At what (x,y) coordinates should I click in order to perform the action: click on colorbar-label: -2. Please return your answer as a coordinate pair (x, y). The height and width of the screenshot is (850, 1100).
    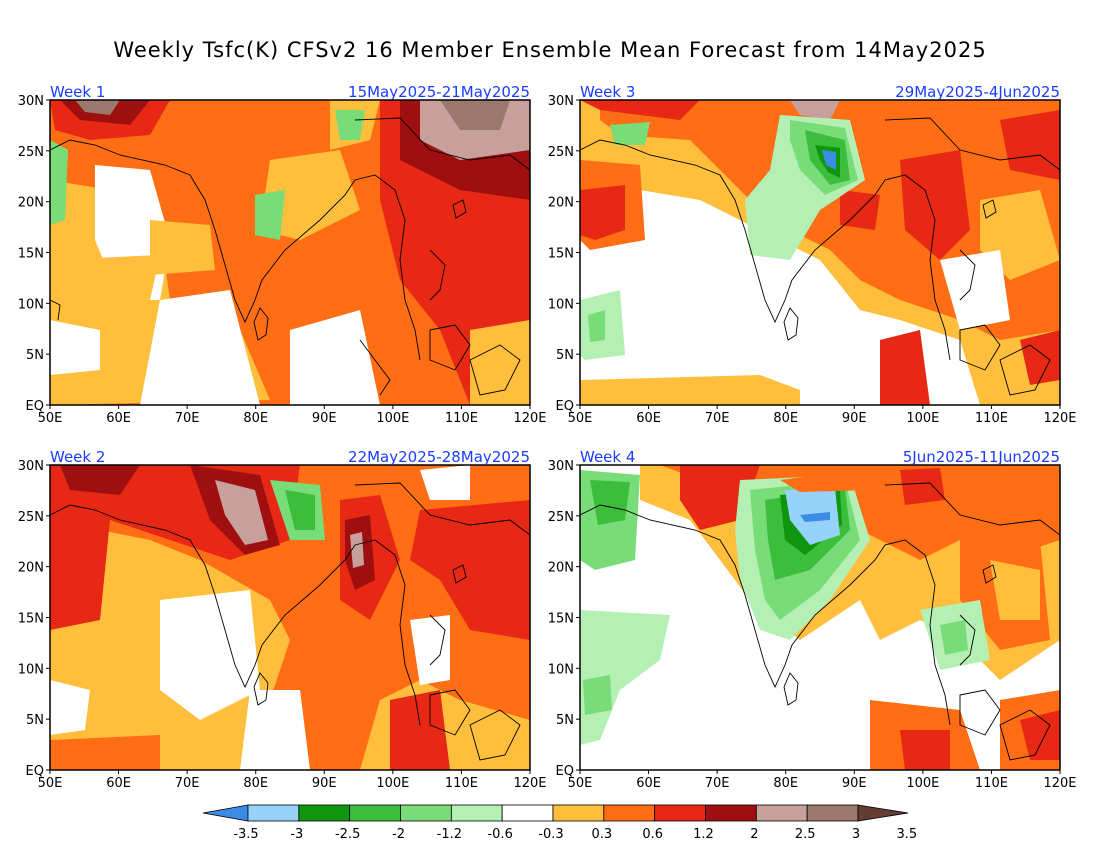
    Looking at the image, I should click on (398, 834).